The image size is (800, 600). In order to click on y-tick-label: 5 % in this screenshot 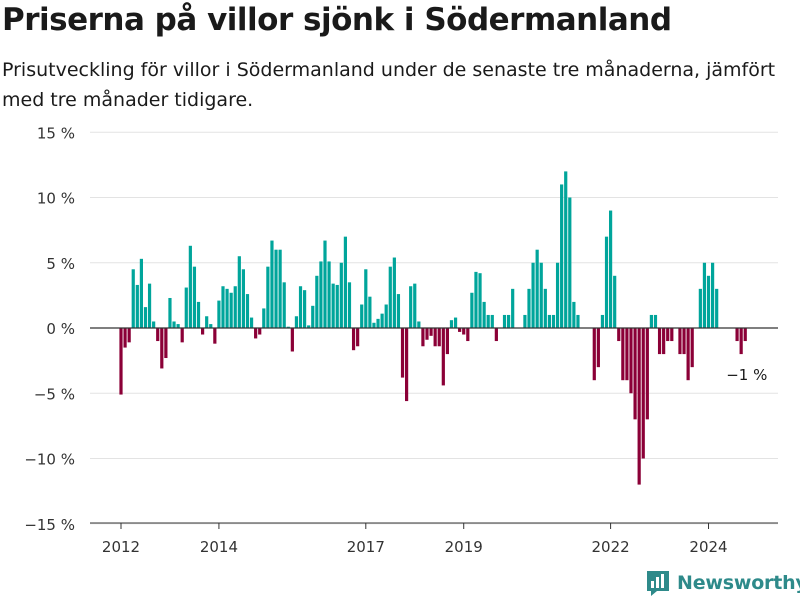, I will do `click(60, 264)`.